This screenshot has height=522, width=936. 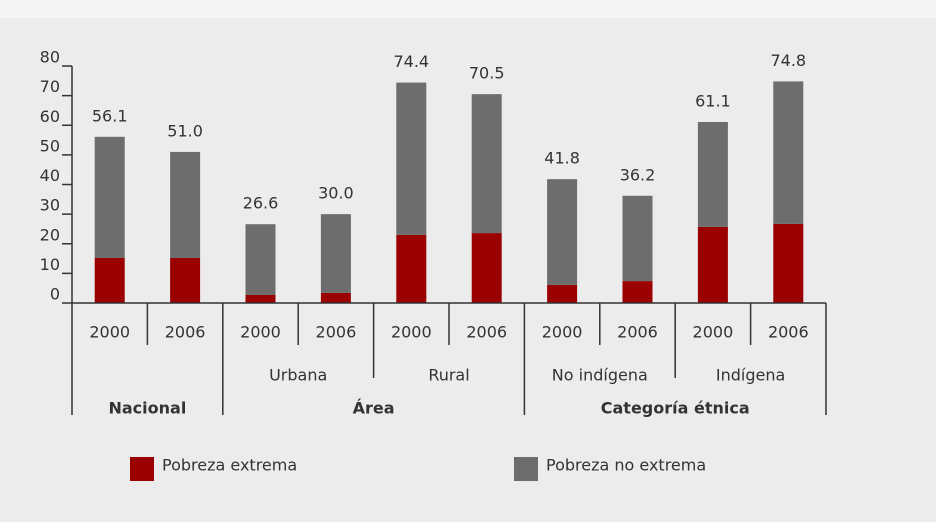 What do you see at coordinates (50, 234) in the screenshot?
I see `y-tick-label: 20` at bounding box center [50, 234].